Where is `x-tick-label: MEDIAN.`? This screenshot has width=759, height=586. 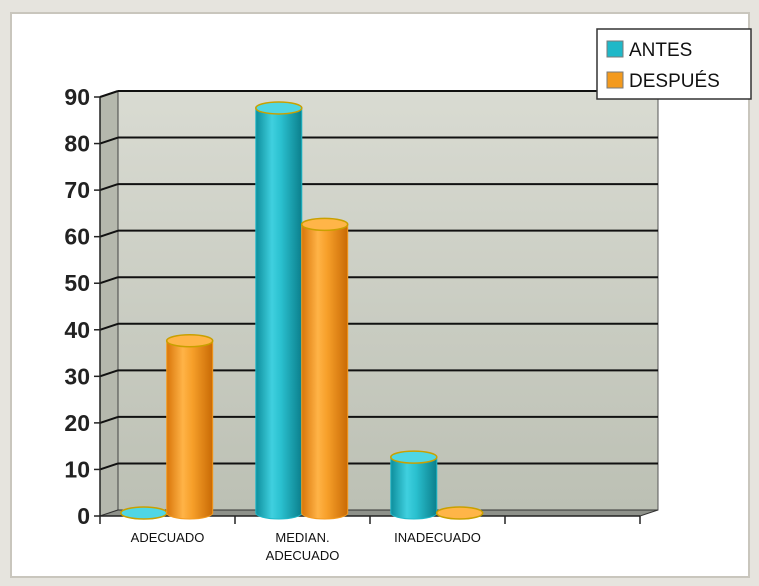
x-tick-label: MEDIAN. is located at coordinates (302, 537).